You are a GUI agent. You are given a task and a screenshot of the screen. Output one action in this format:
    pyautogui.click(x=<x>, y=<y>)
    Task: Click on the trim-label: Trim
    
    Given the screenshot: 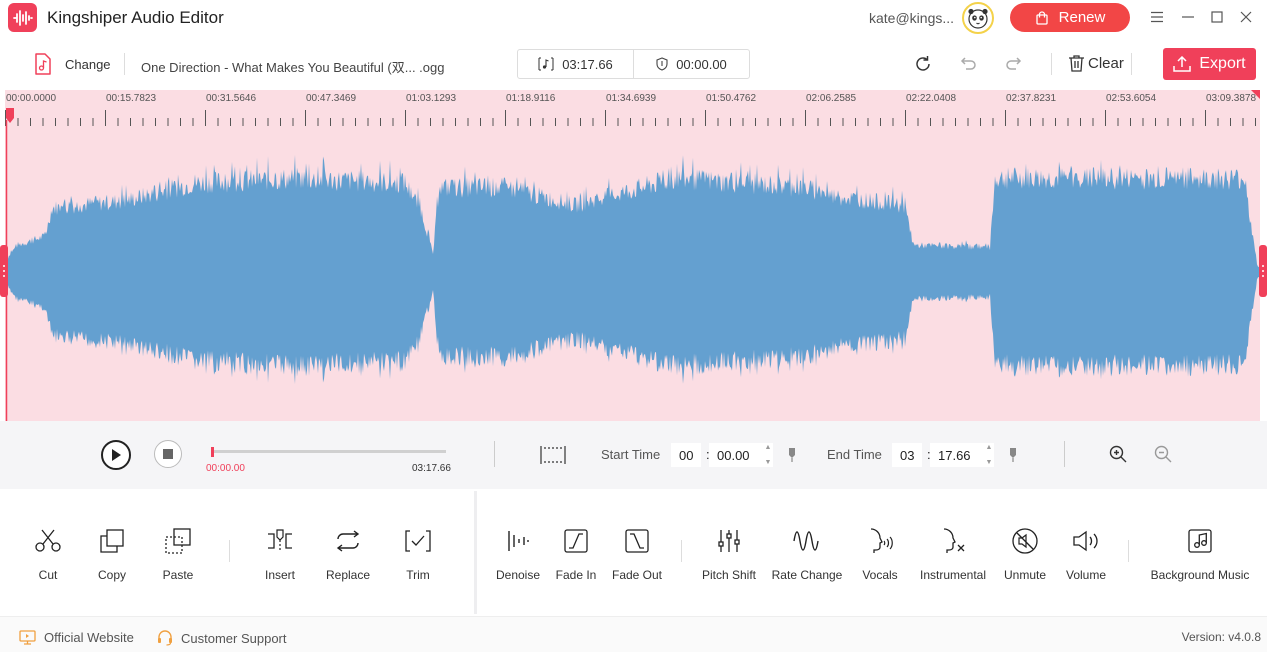 What is the action you would take?
    pyautogui.click(x=418, y=575)
    